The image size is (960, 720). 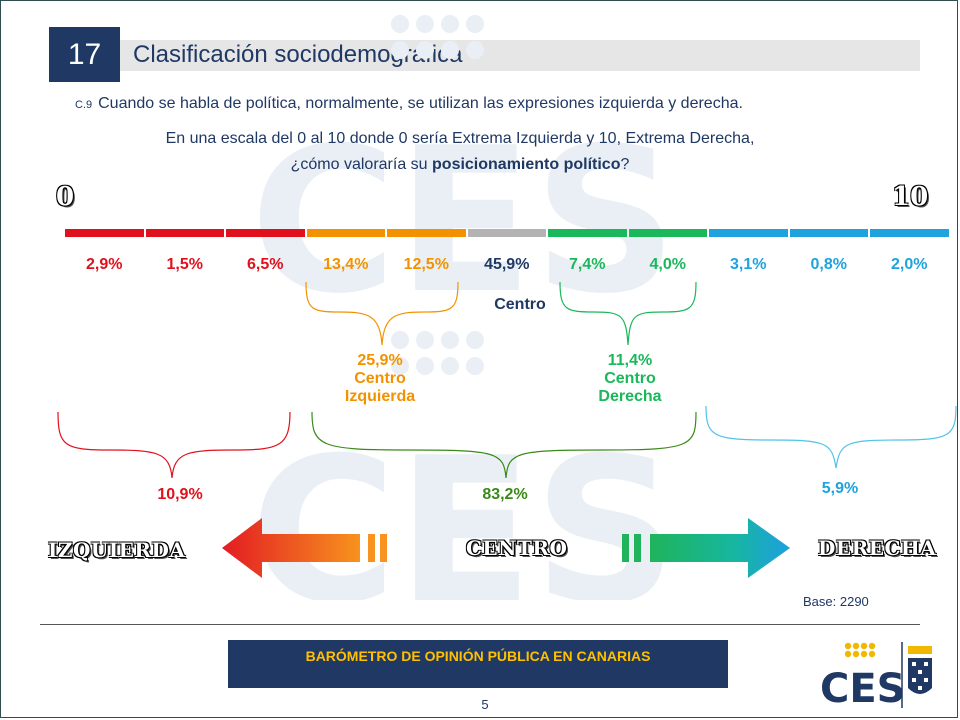 What do you see at coordinates (836, 601) in the screenshot?
I see `base-count: Base: 2290` at bounding box center [836, 601].